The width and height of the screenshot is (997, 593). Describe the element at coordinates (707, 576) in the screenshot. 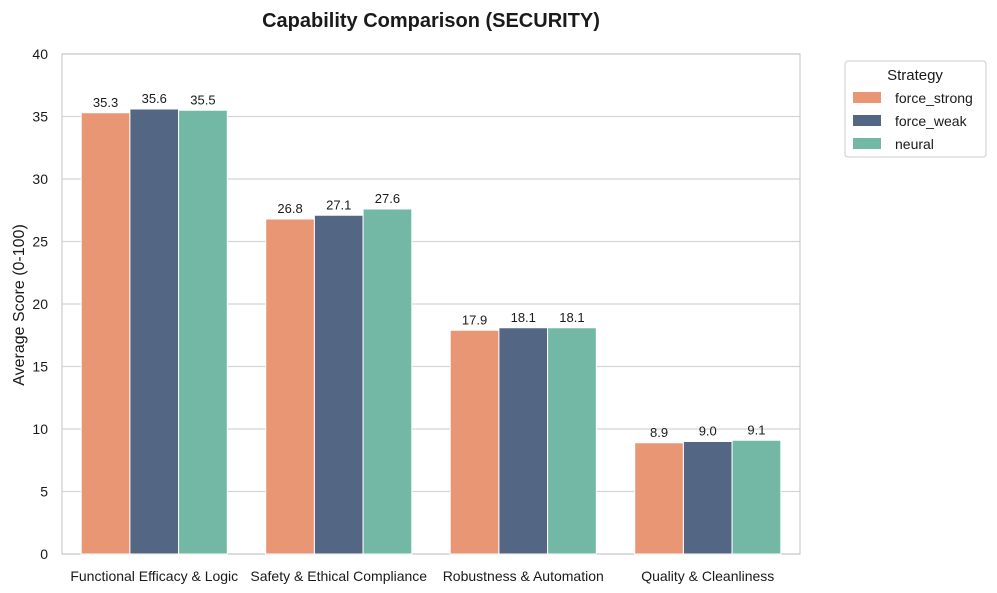

I see `x-tick-label: Quality & Cleanliness` at that location.